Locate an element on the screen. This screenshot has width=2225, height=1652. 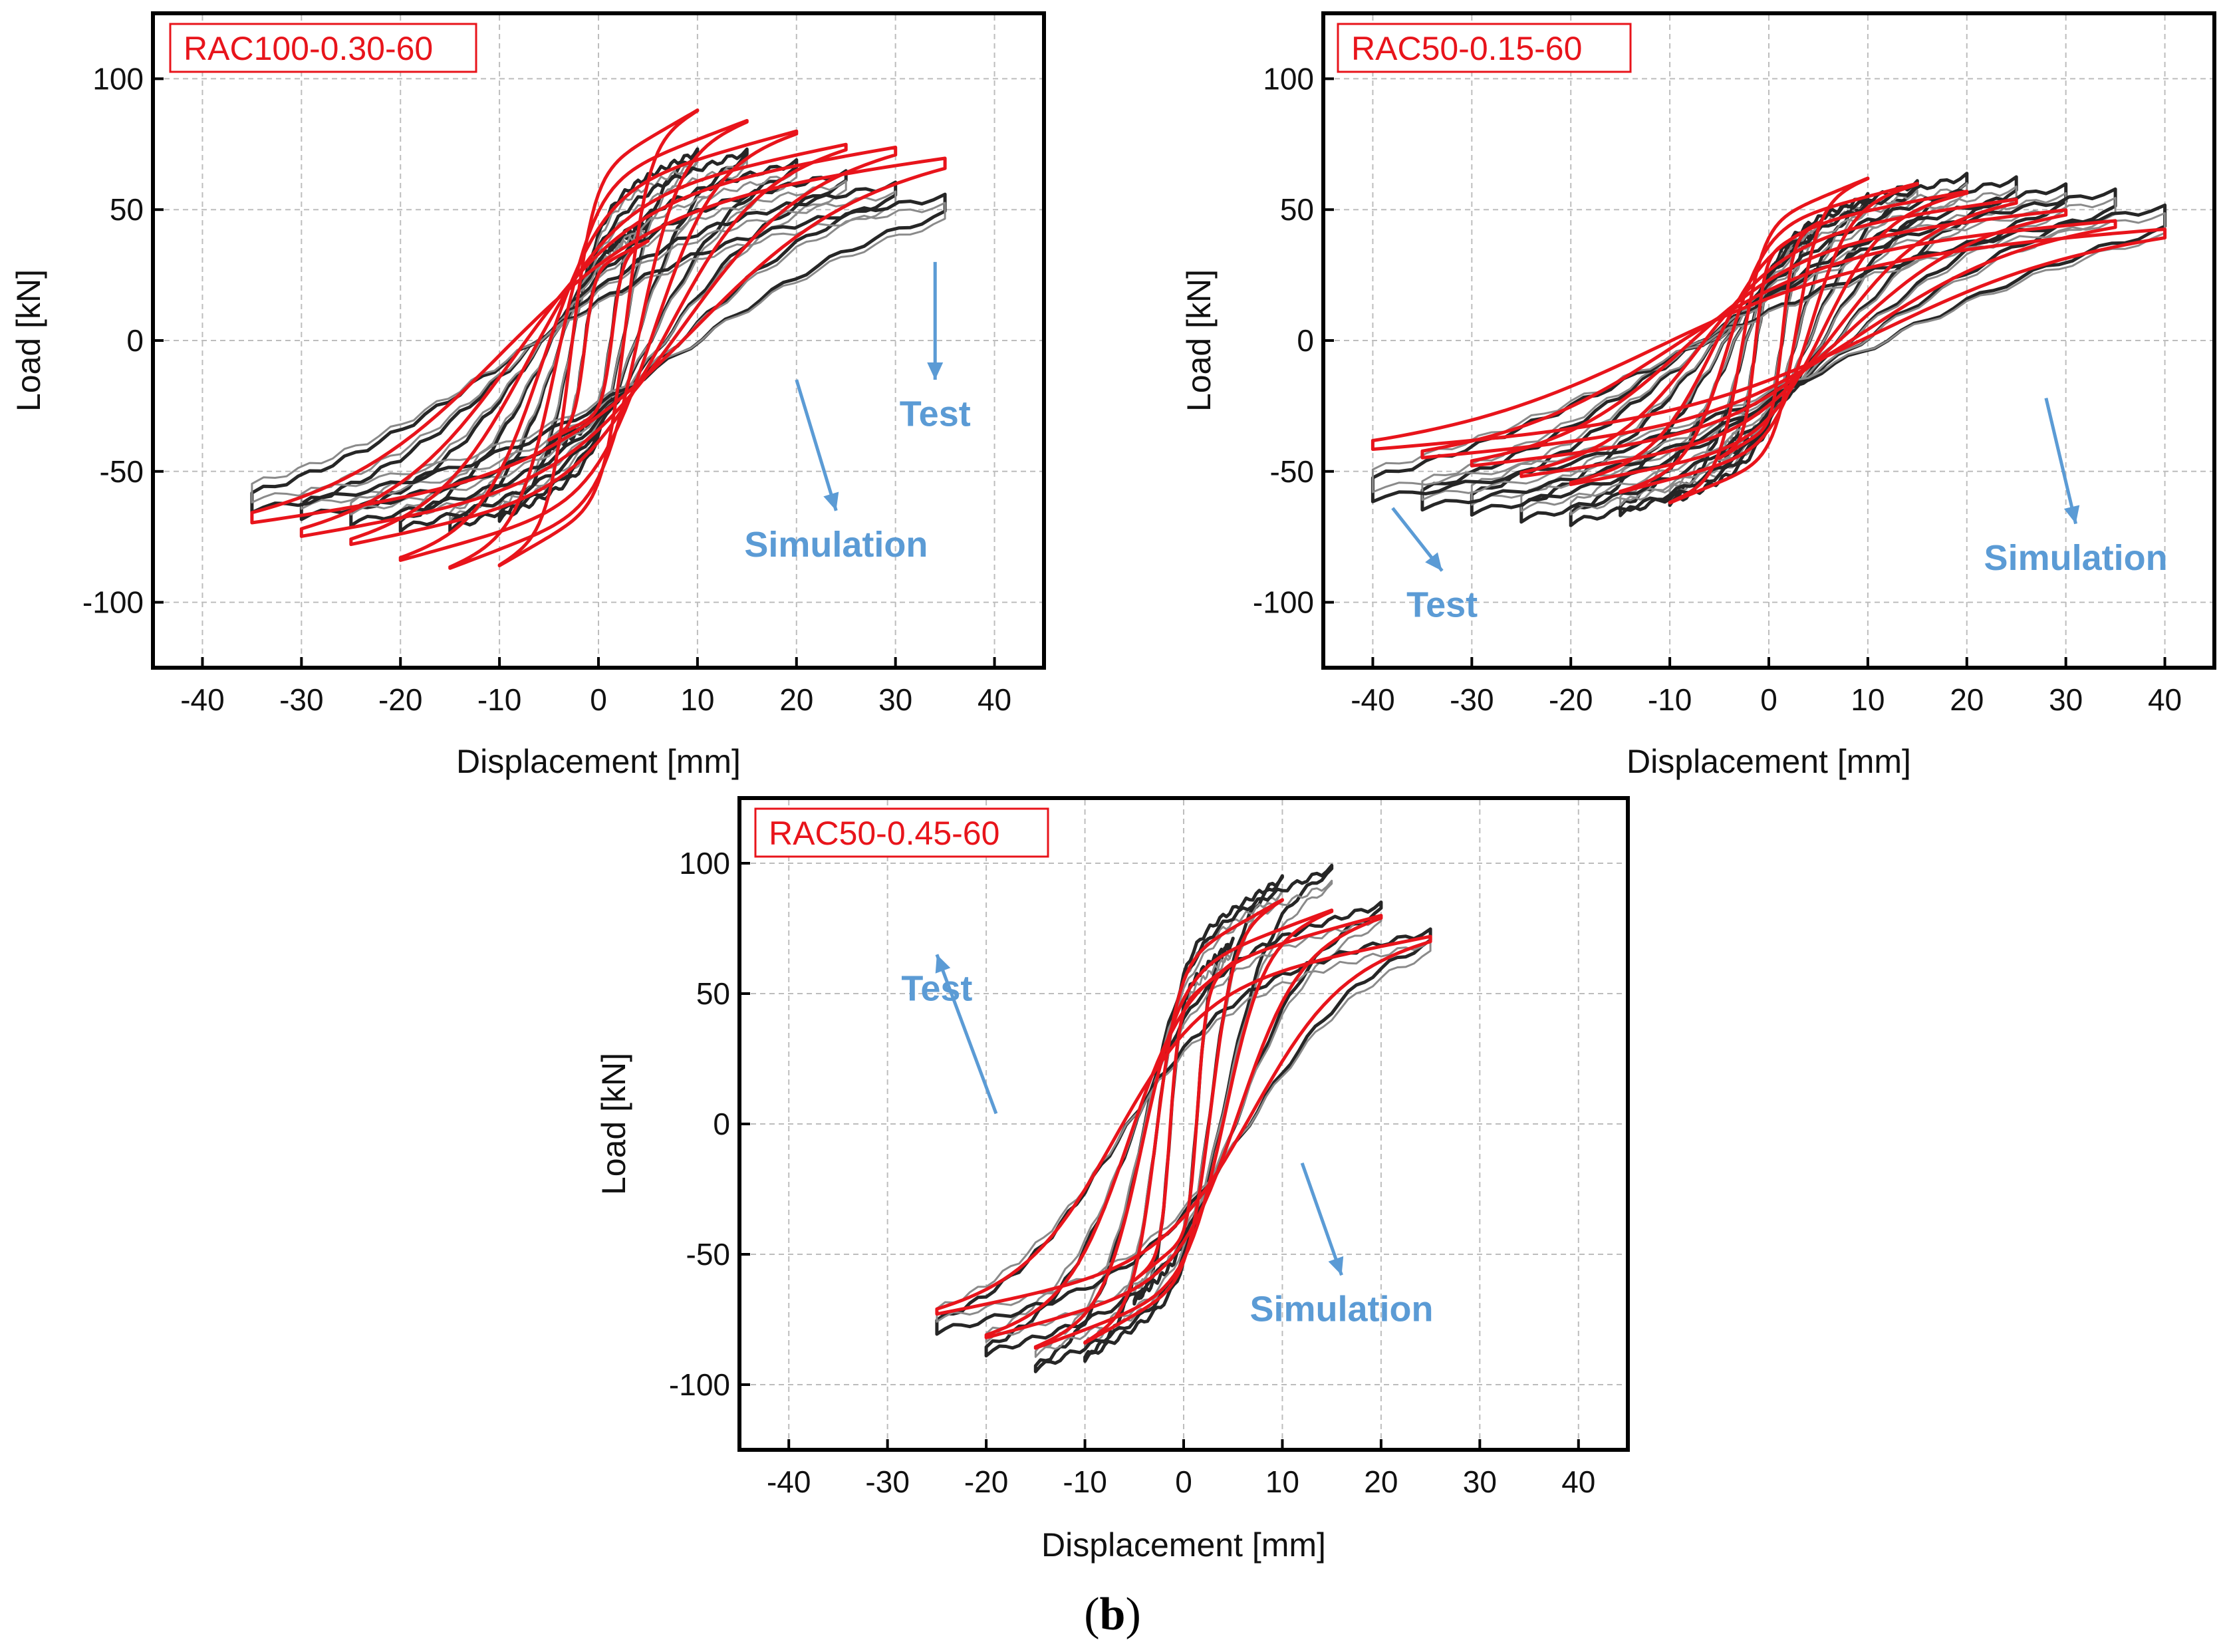
panel-label: RAC50-0.45-60 is located at coordinates (884, 833).